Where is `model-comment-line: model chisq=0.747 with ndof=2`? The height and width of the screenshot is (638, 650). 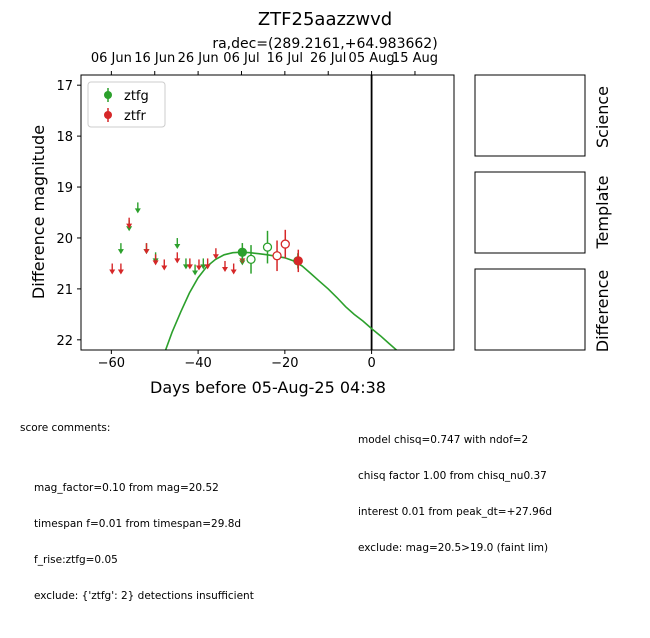
model-comment-line: model chisq=0.747 with ndof=2 is located at coordinates (443, 440).